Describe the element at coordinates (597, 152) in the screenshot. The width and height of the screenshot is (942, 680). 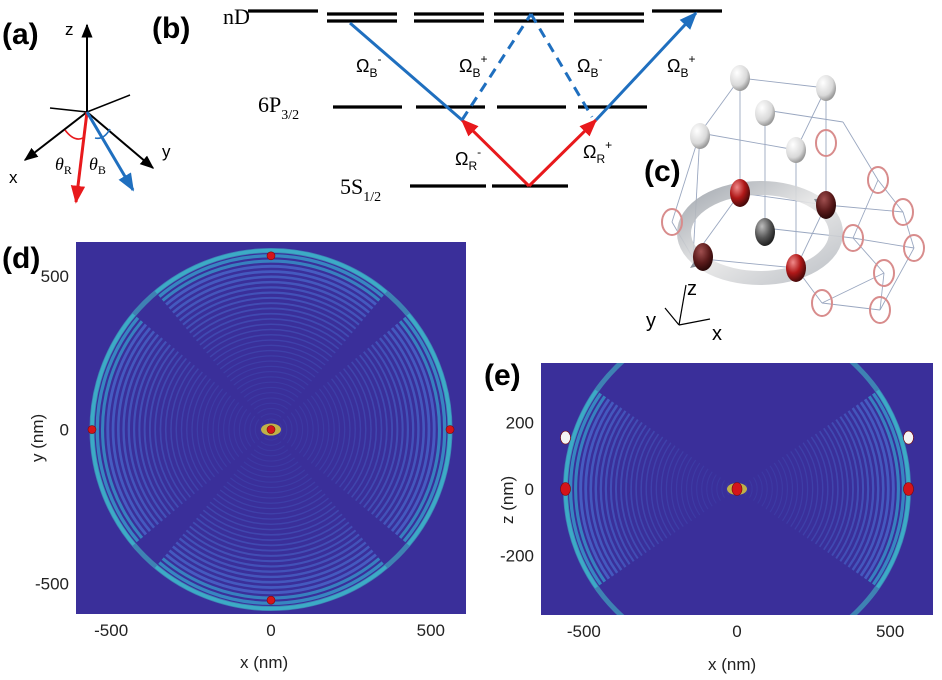
I see `rabi-label-r-plus: ΩR+` at that location.